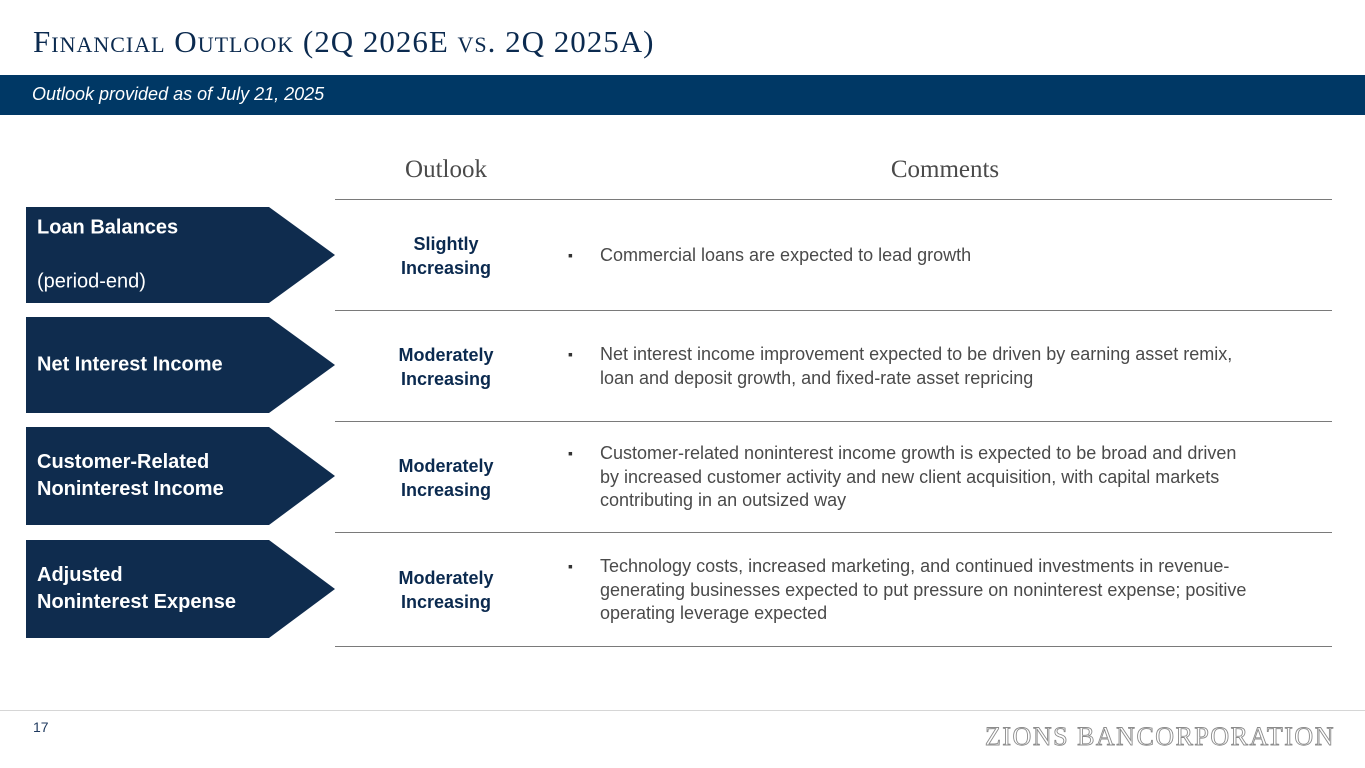 The height and width of the screenshot is (768, 1365). I want to click on subtitle: Outlook provided as of July 21, 2025, so click(178, 94).